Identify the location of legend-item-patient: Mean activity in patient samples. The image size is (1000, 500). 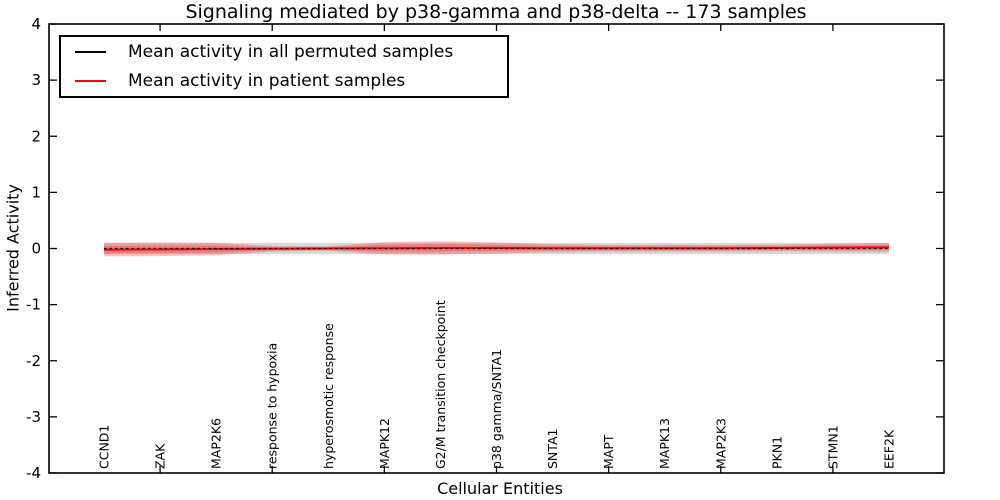
(291, 81).